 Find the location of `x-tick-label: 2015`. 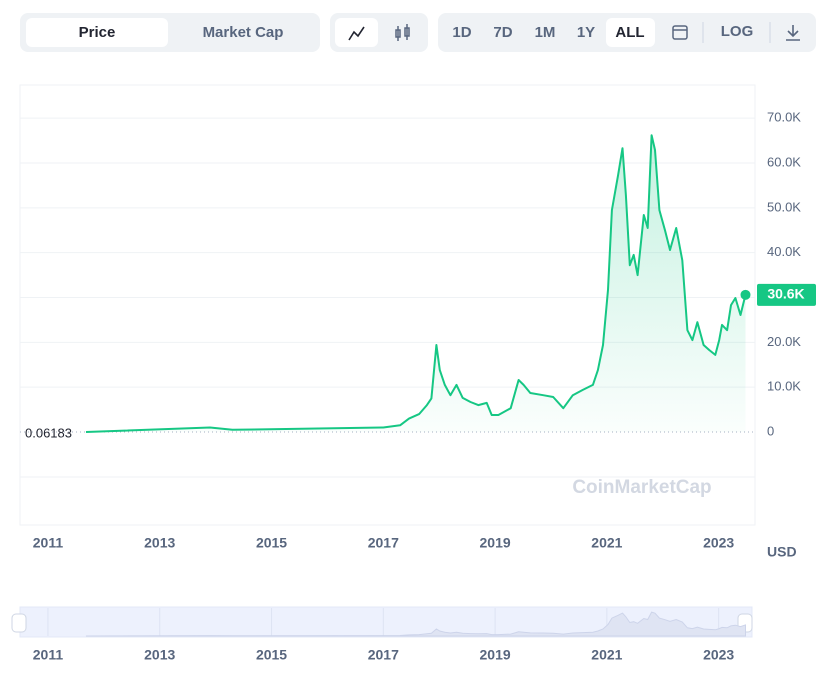

x-tick-label: 2015 is located at coordinates (271, 543).